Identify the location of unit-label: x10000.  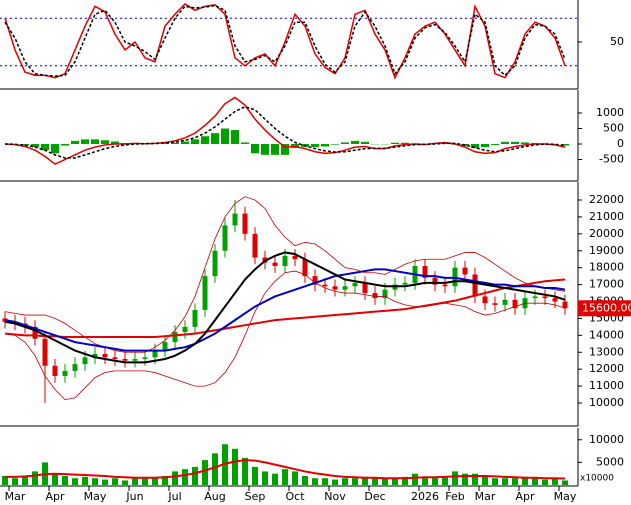
(597, 479).